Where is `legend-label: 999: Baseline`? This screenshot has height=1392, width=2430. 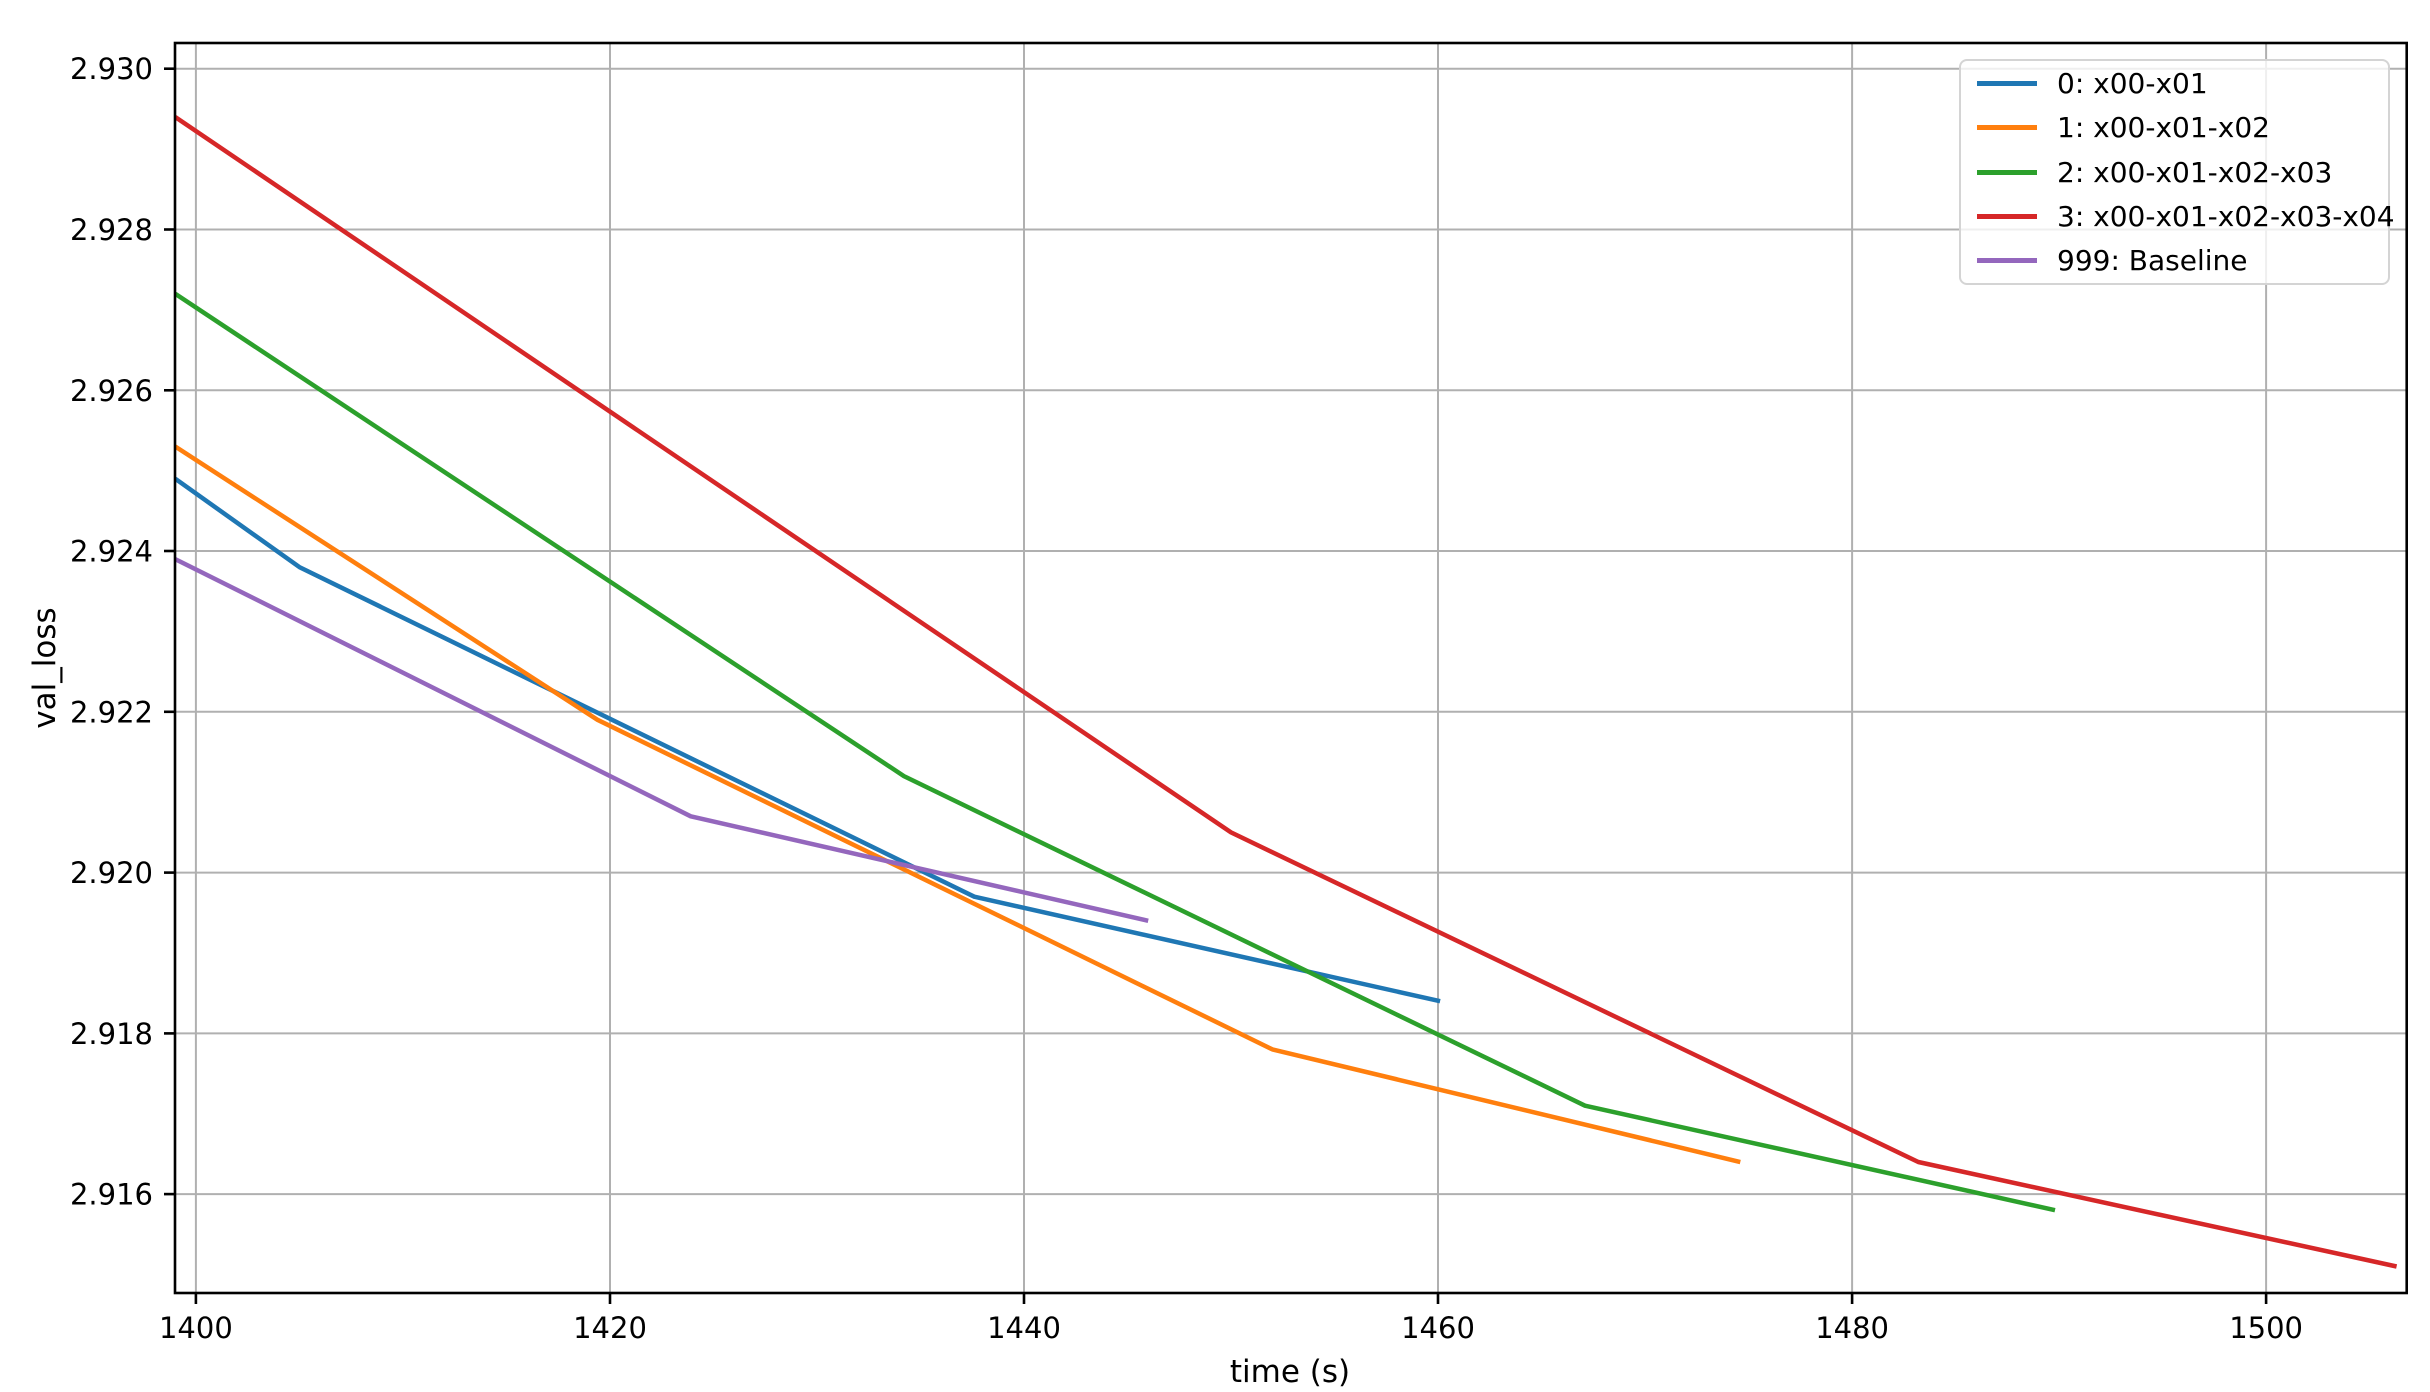 legend-label: 999: Baseline is located at coordinates (2152, 261).